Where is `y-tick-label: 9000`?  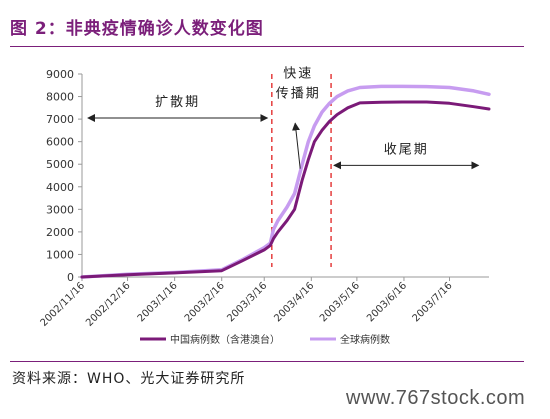 y-tick-label: 9000 is located at coordinates (60, 74).